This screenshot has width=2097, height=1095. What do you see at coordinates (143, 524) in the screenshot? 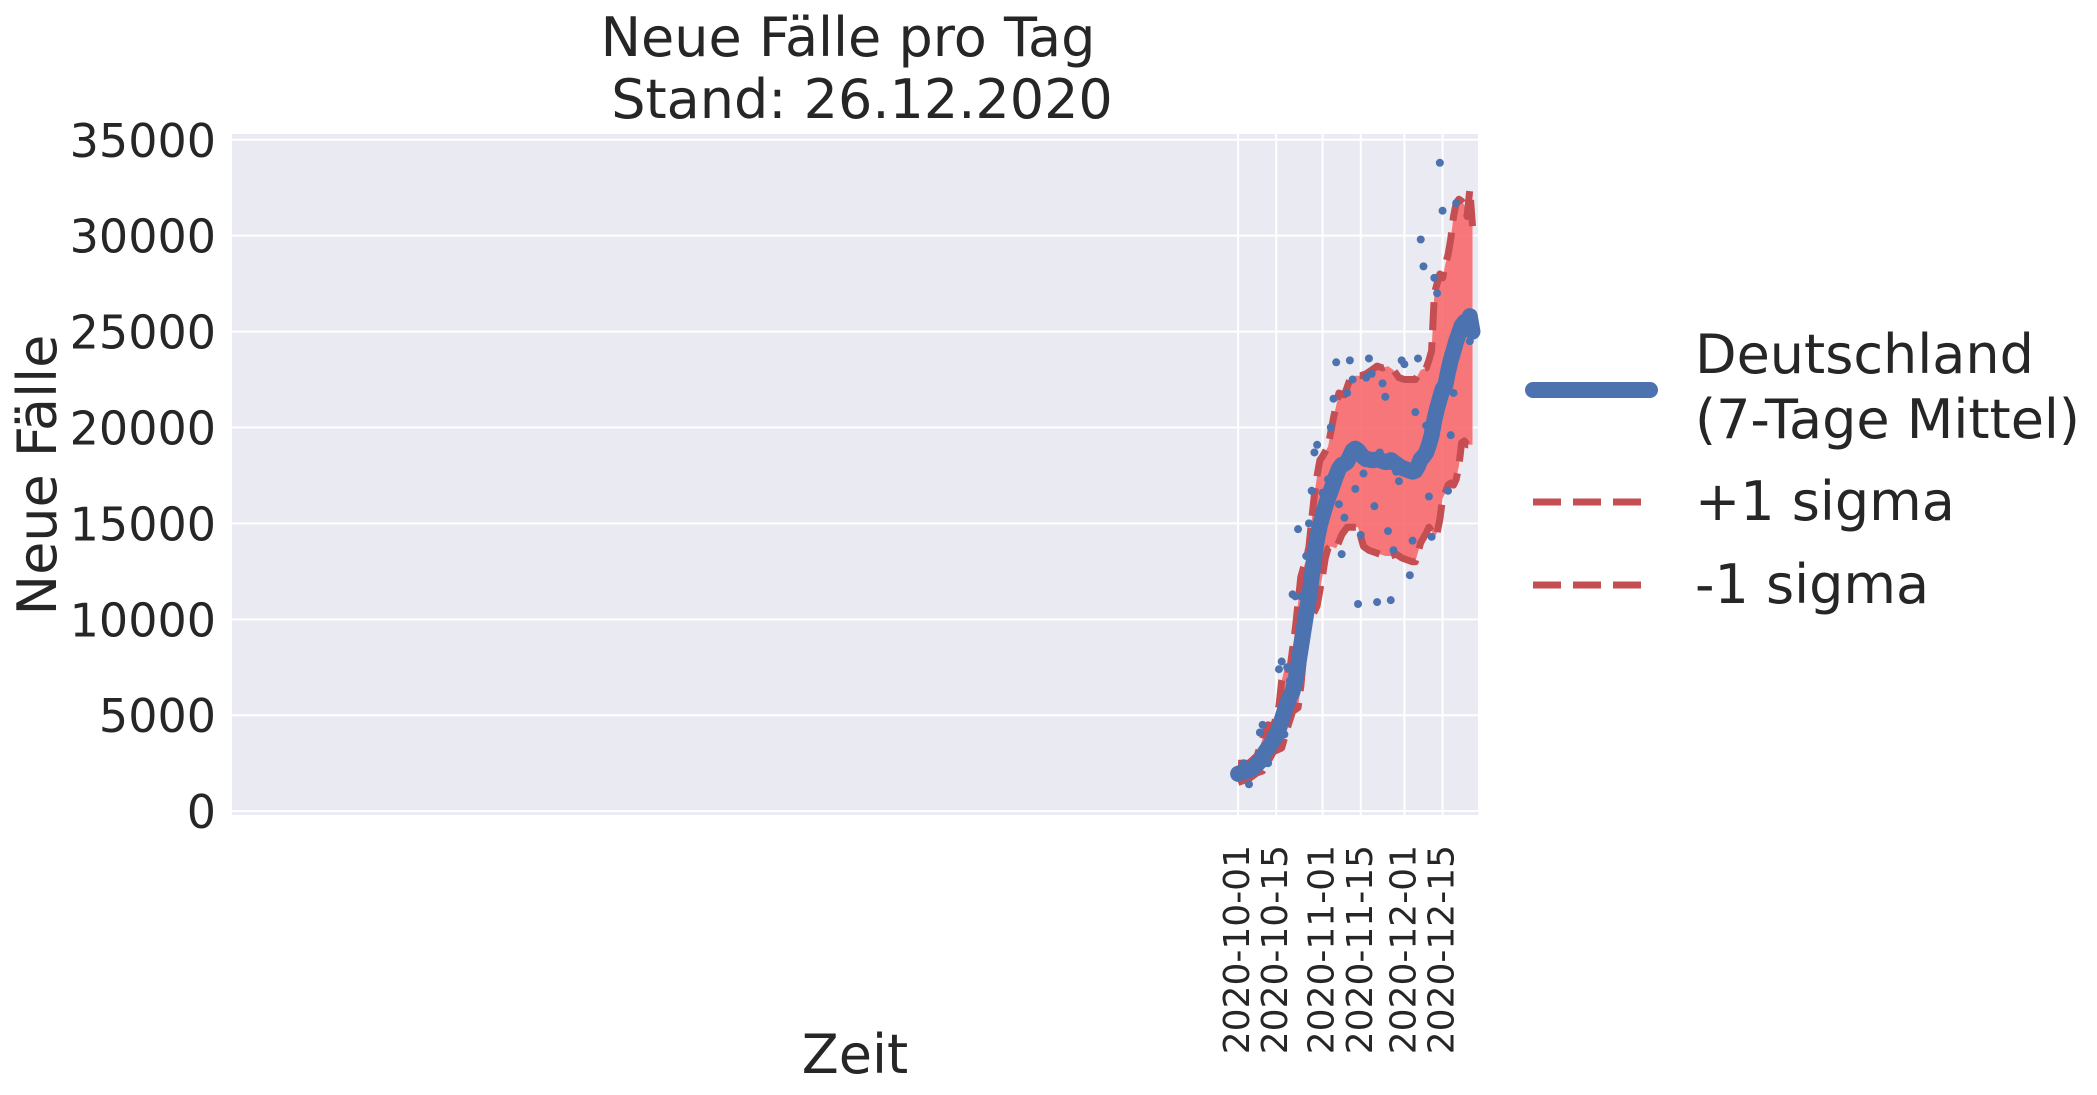
I see `y-tick-label: 15000` at bounding box center [143, 524].